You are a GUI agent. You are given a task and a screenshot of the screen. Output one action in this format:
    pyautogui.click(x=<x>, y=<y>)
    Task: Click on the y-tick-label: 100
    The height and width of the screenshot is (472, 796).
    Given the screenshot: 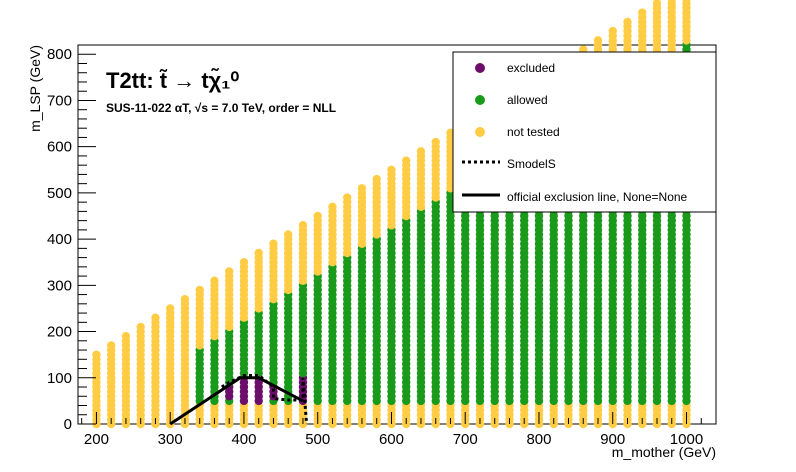 What is the action you would take?
    pyautogui.click(x=59, y=378)
    